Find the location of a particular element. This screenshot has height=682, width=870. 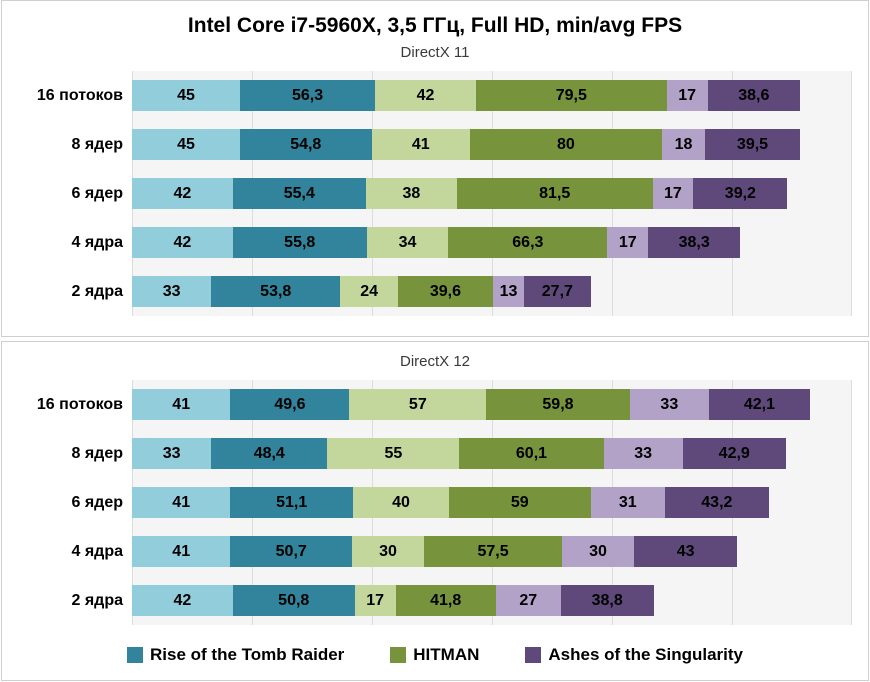

bar-segment: 49,6 is located at coordinates (290, 404).